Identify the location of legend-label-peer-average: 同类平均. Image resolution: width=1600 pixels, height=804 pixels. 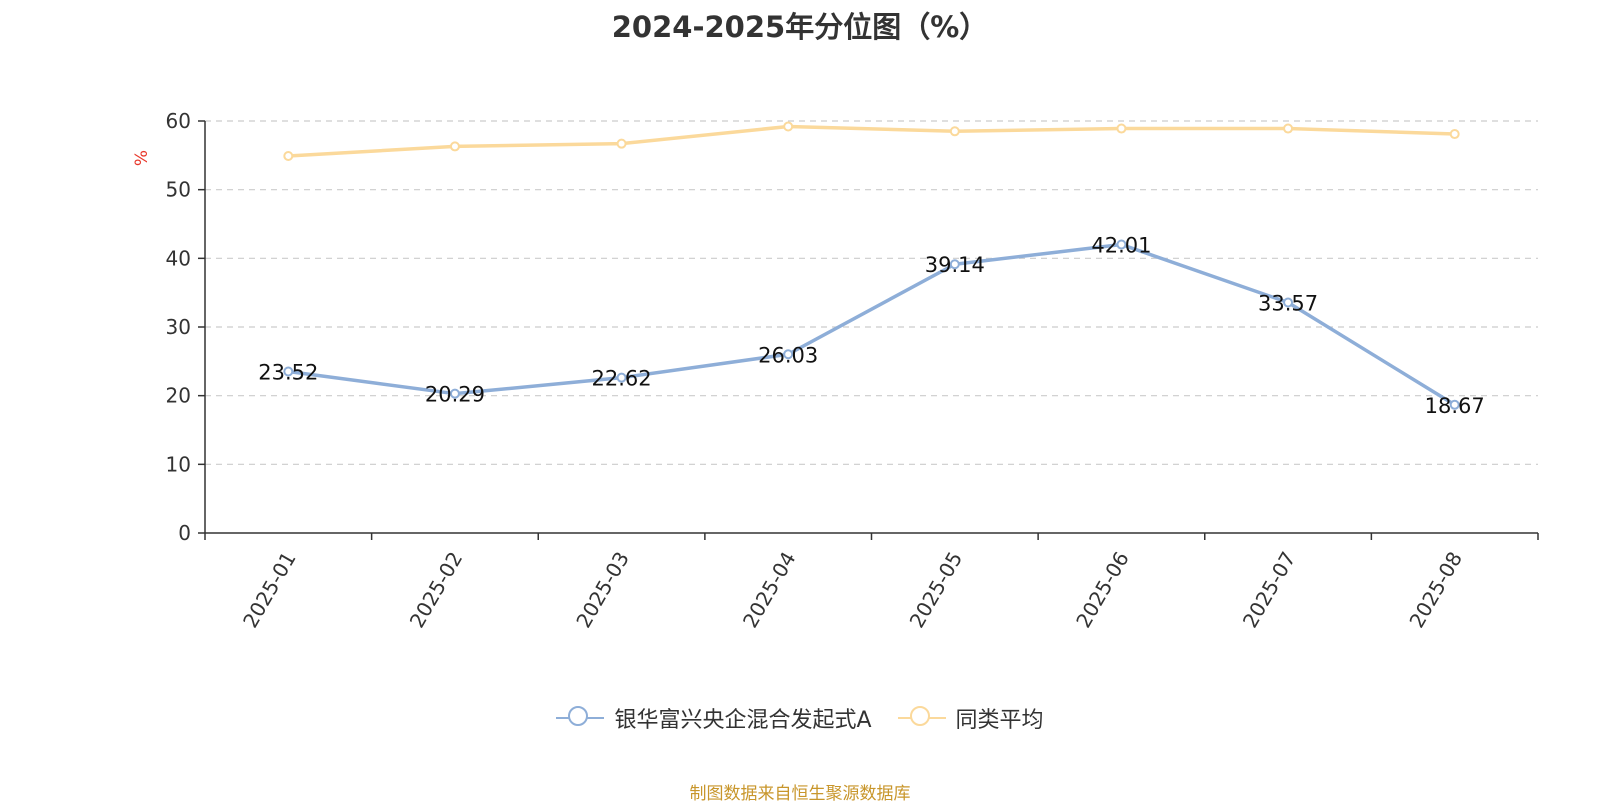
(999, 720).